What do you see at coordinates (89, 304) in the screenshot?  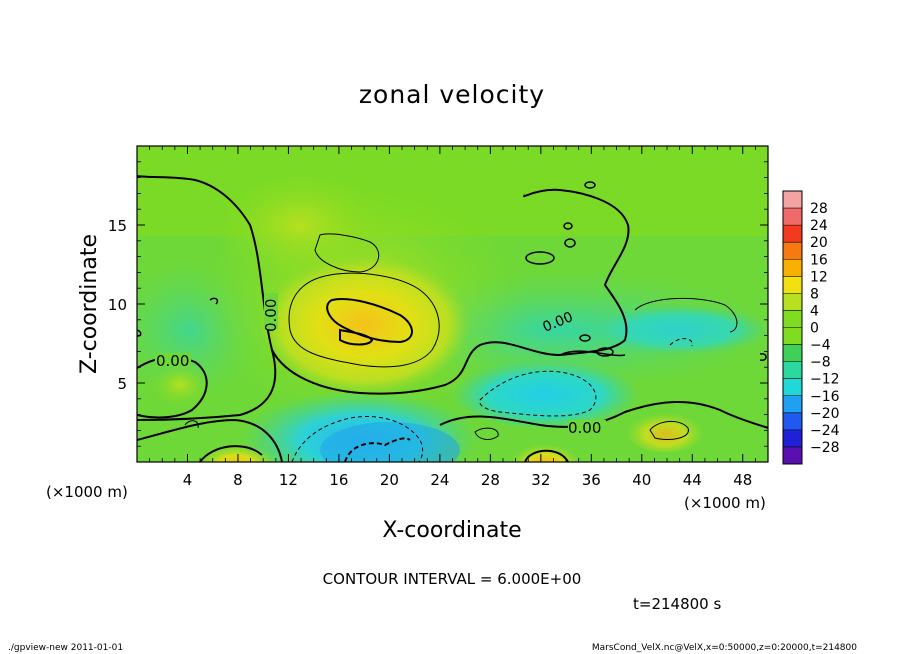 I see `y-axis-title: Z-coordinate` at bounding box center [89, 304].